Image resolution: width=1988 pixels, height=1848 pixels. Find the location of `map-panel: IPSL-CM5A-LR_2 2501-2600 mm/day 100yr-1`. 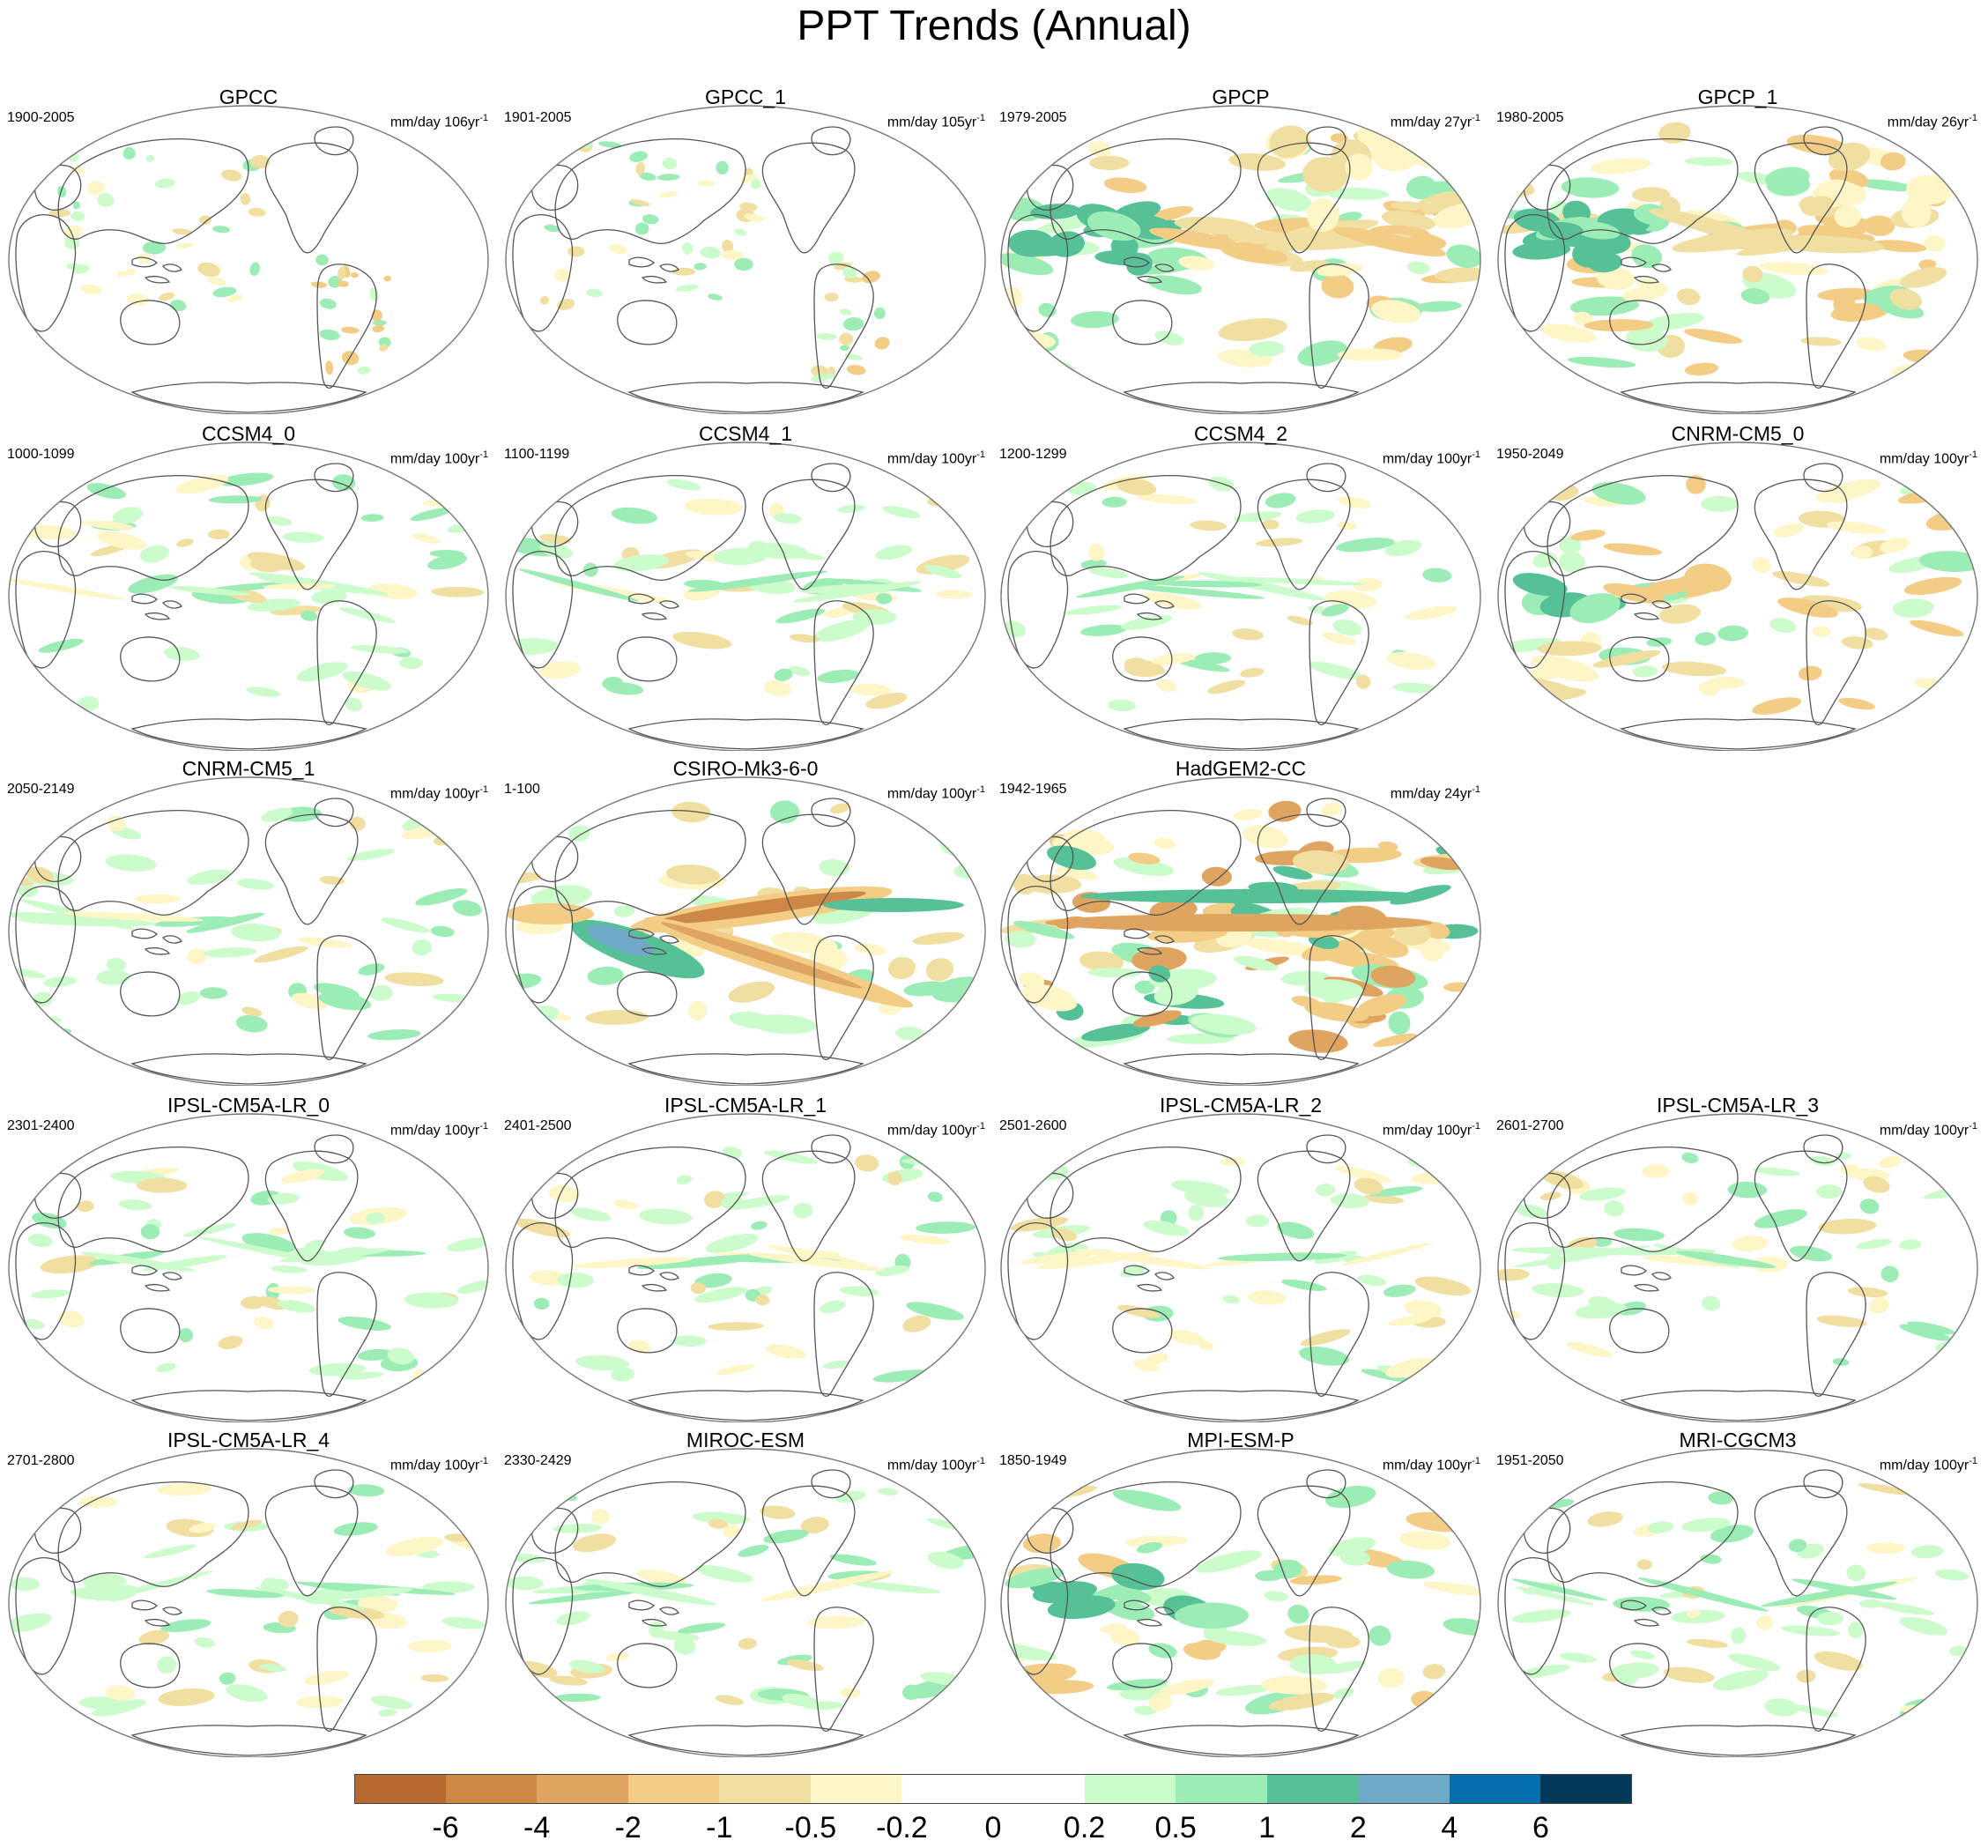

map-panel: IPSL-CM5A-LR_2 2501-2600 mm/day 100yr-1 is located at coordinates (1240, 1254).